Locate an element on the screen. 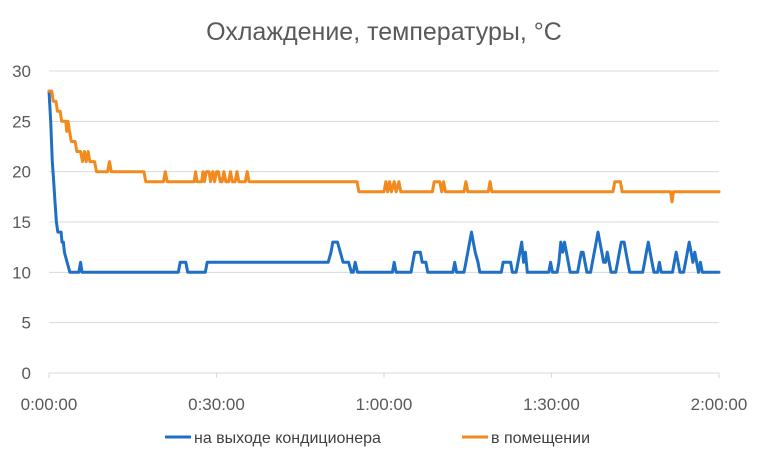 The width and height of the screenshot is (768, 464). y-tick-label: 30 is located at coordinates (21, 71).